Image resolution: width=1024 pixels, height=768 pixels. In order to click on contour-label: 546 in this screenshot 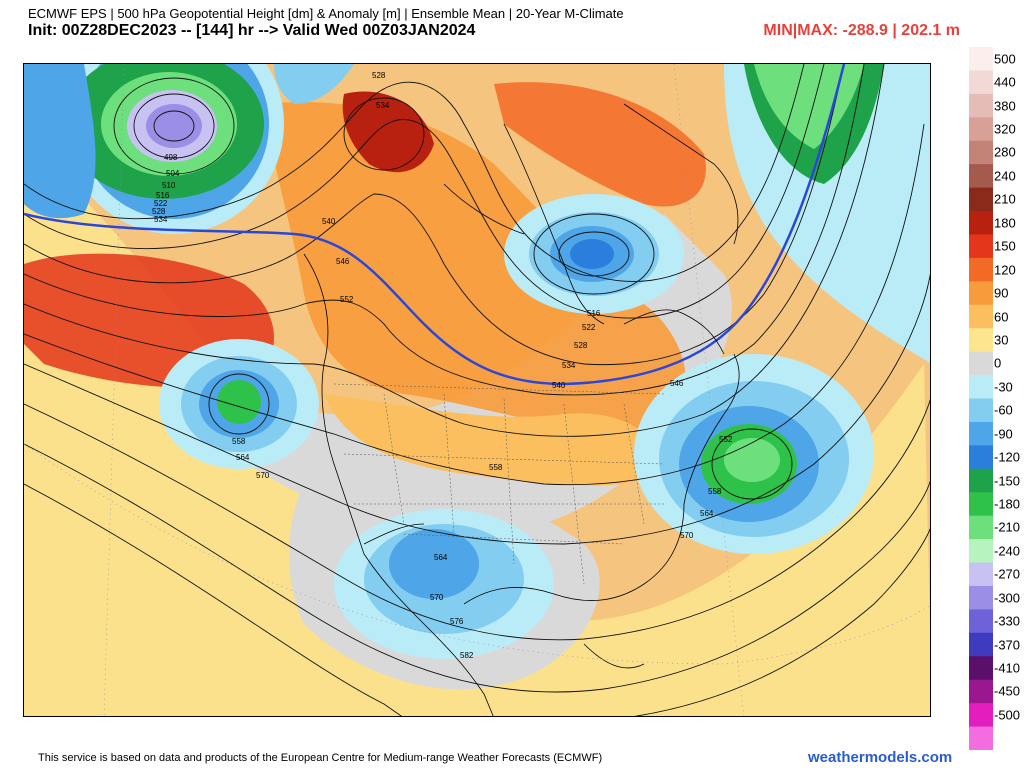, I will do `click(677, 383)`.